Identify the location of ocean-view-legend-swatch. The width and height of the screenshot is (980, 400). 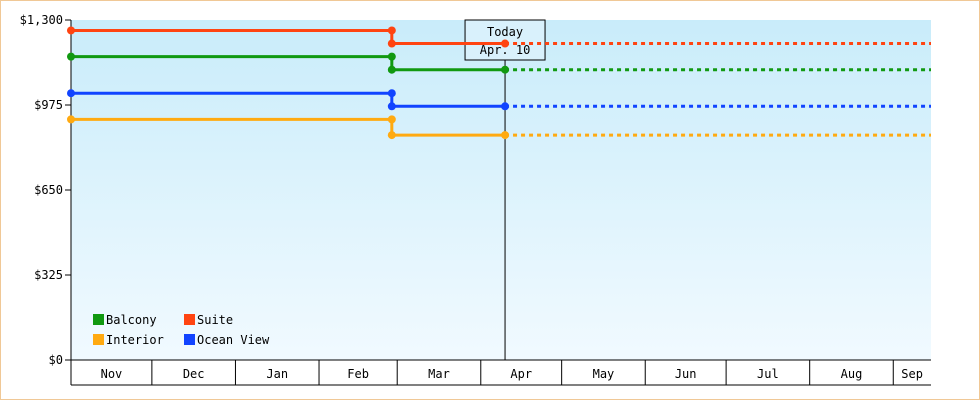
(189, 339).